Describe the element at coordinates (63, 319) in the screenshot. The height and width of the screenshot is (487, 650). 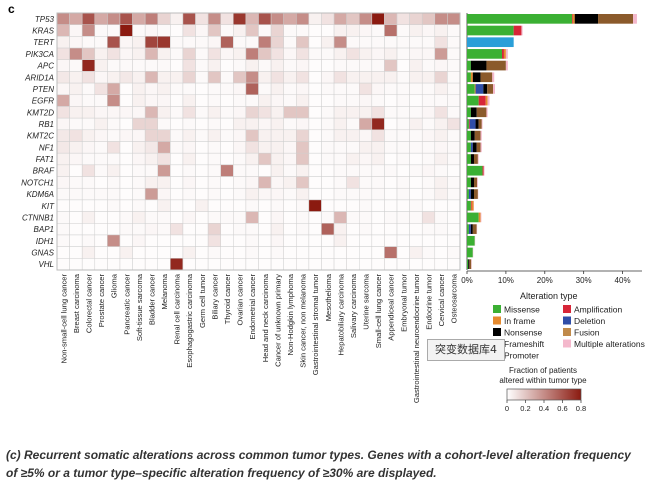
I see `tumor-type-label: Non-small-cell lung cancer` at that location.